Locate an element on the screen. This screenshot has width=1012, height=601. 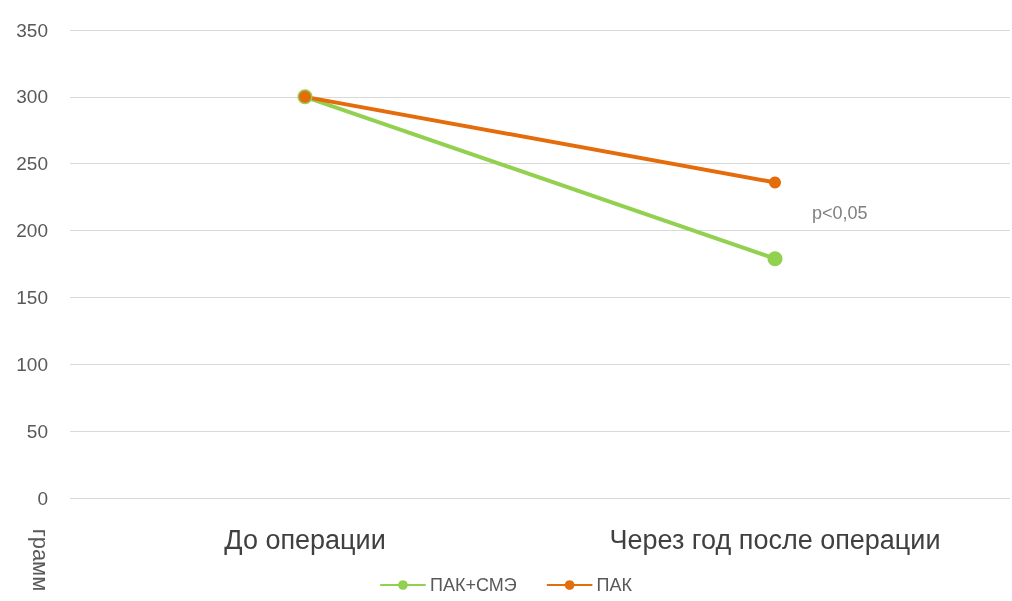
legend-label: ПАК is located at coordinates (614, 585).